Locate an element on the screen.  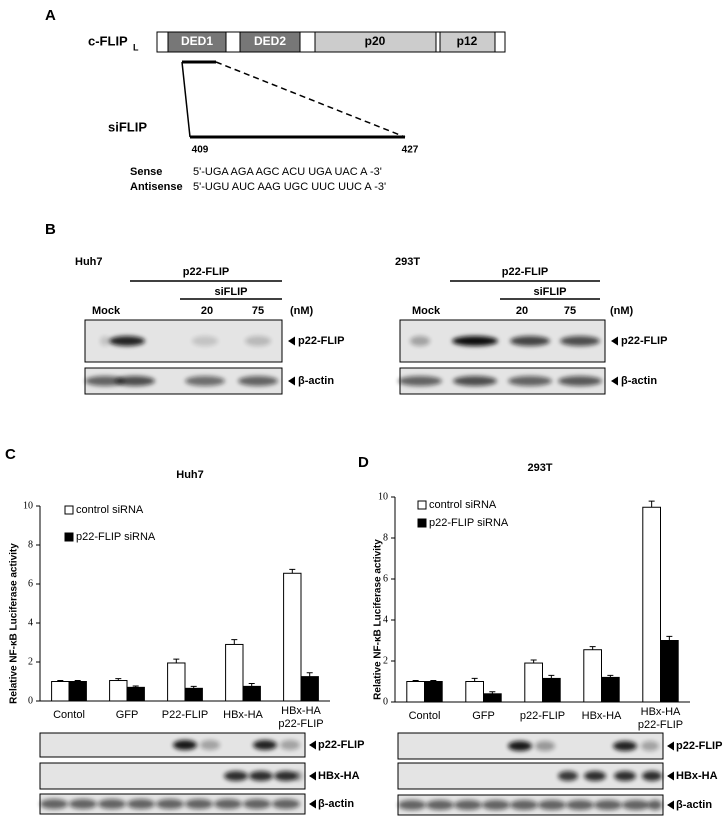
panel-label: C is located at coordinates (10, 454).